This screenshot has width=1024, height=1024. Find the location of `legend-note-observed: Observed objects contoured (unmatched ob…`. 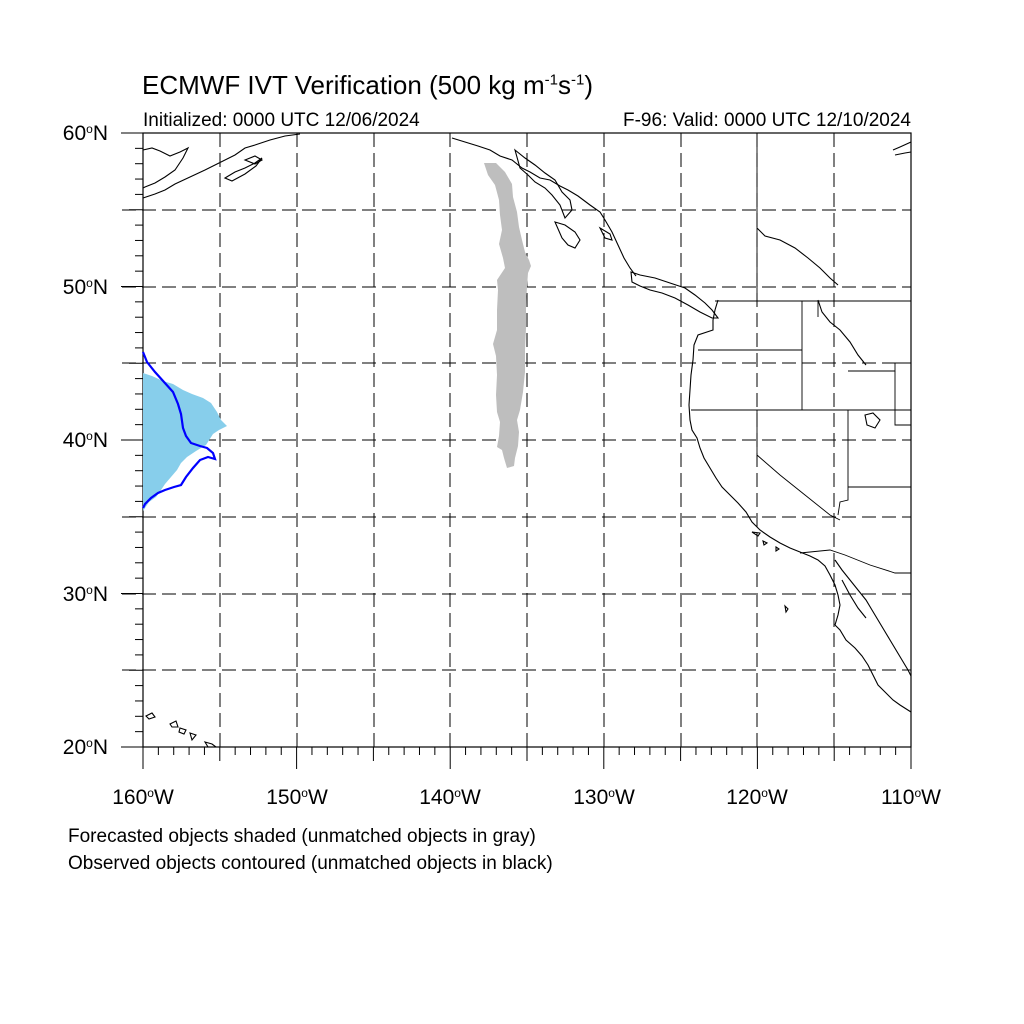

legend-note-observed: Observed objects contoured (unmatched ob… is located at coordinates (310, 863).